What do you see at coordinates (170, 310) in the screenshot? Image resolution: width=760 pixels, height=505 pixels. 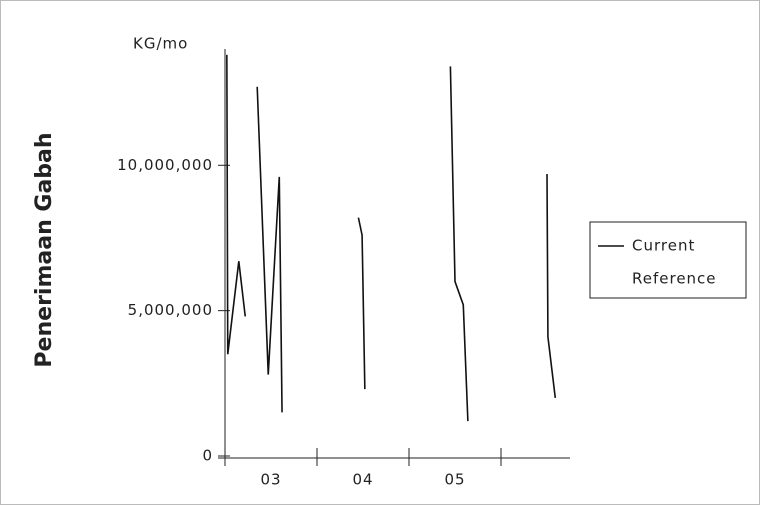 I see `y-tick-label: 5,000,000` at bounding box center [170, 310].